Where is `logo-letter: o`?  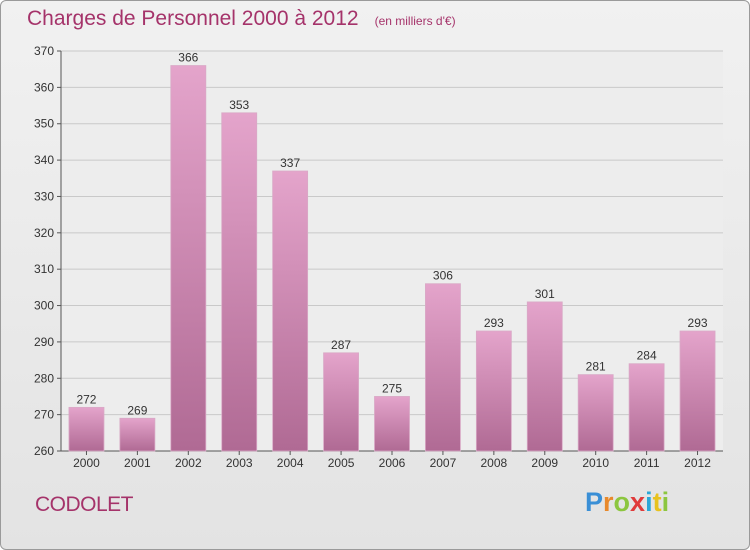 logo-letter: o is located at coordinates (622, 502).